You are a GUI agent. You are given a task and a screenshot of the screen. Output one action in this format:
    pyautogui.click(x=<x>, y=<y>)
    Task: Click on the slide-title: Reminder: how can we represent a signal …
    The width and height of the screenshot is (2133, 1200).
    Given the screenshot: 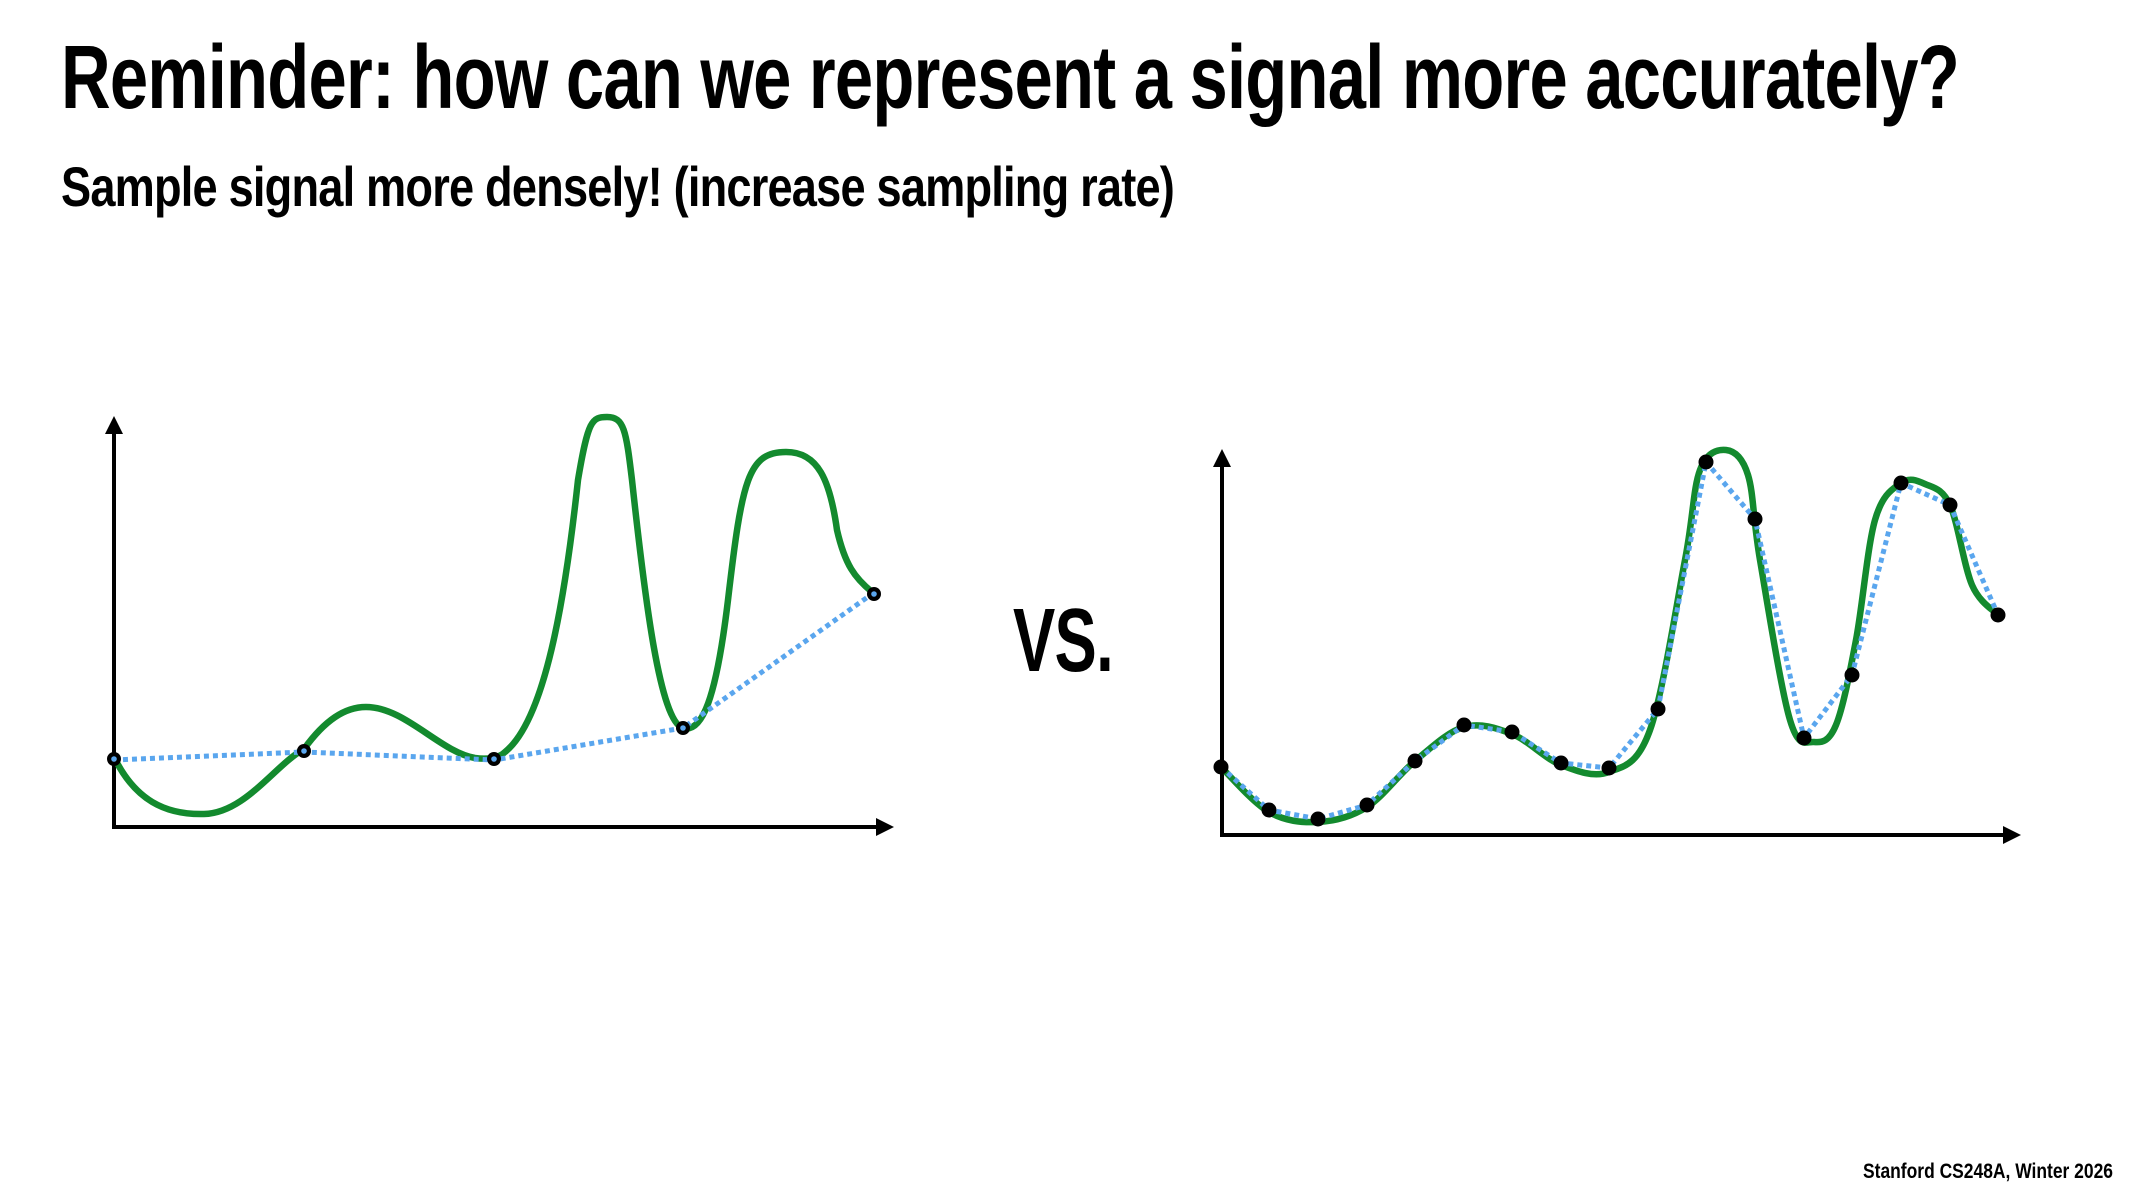 What is the action you would take?
    pyautogui.click(x=1010, y=78)
    